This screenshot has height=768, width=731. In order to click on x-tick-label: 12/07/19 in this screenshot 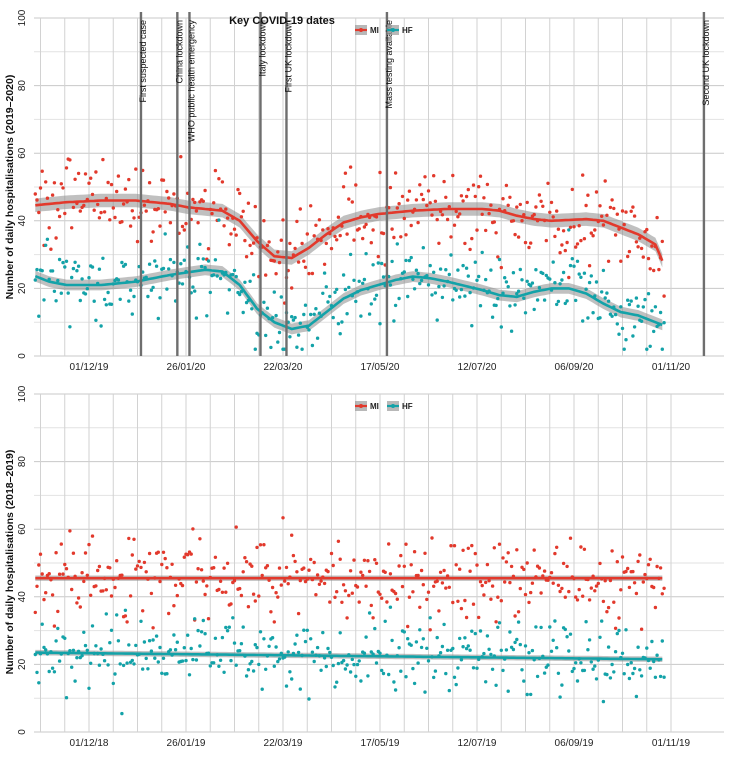, I will do `click(477, 743)`.